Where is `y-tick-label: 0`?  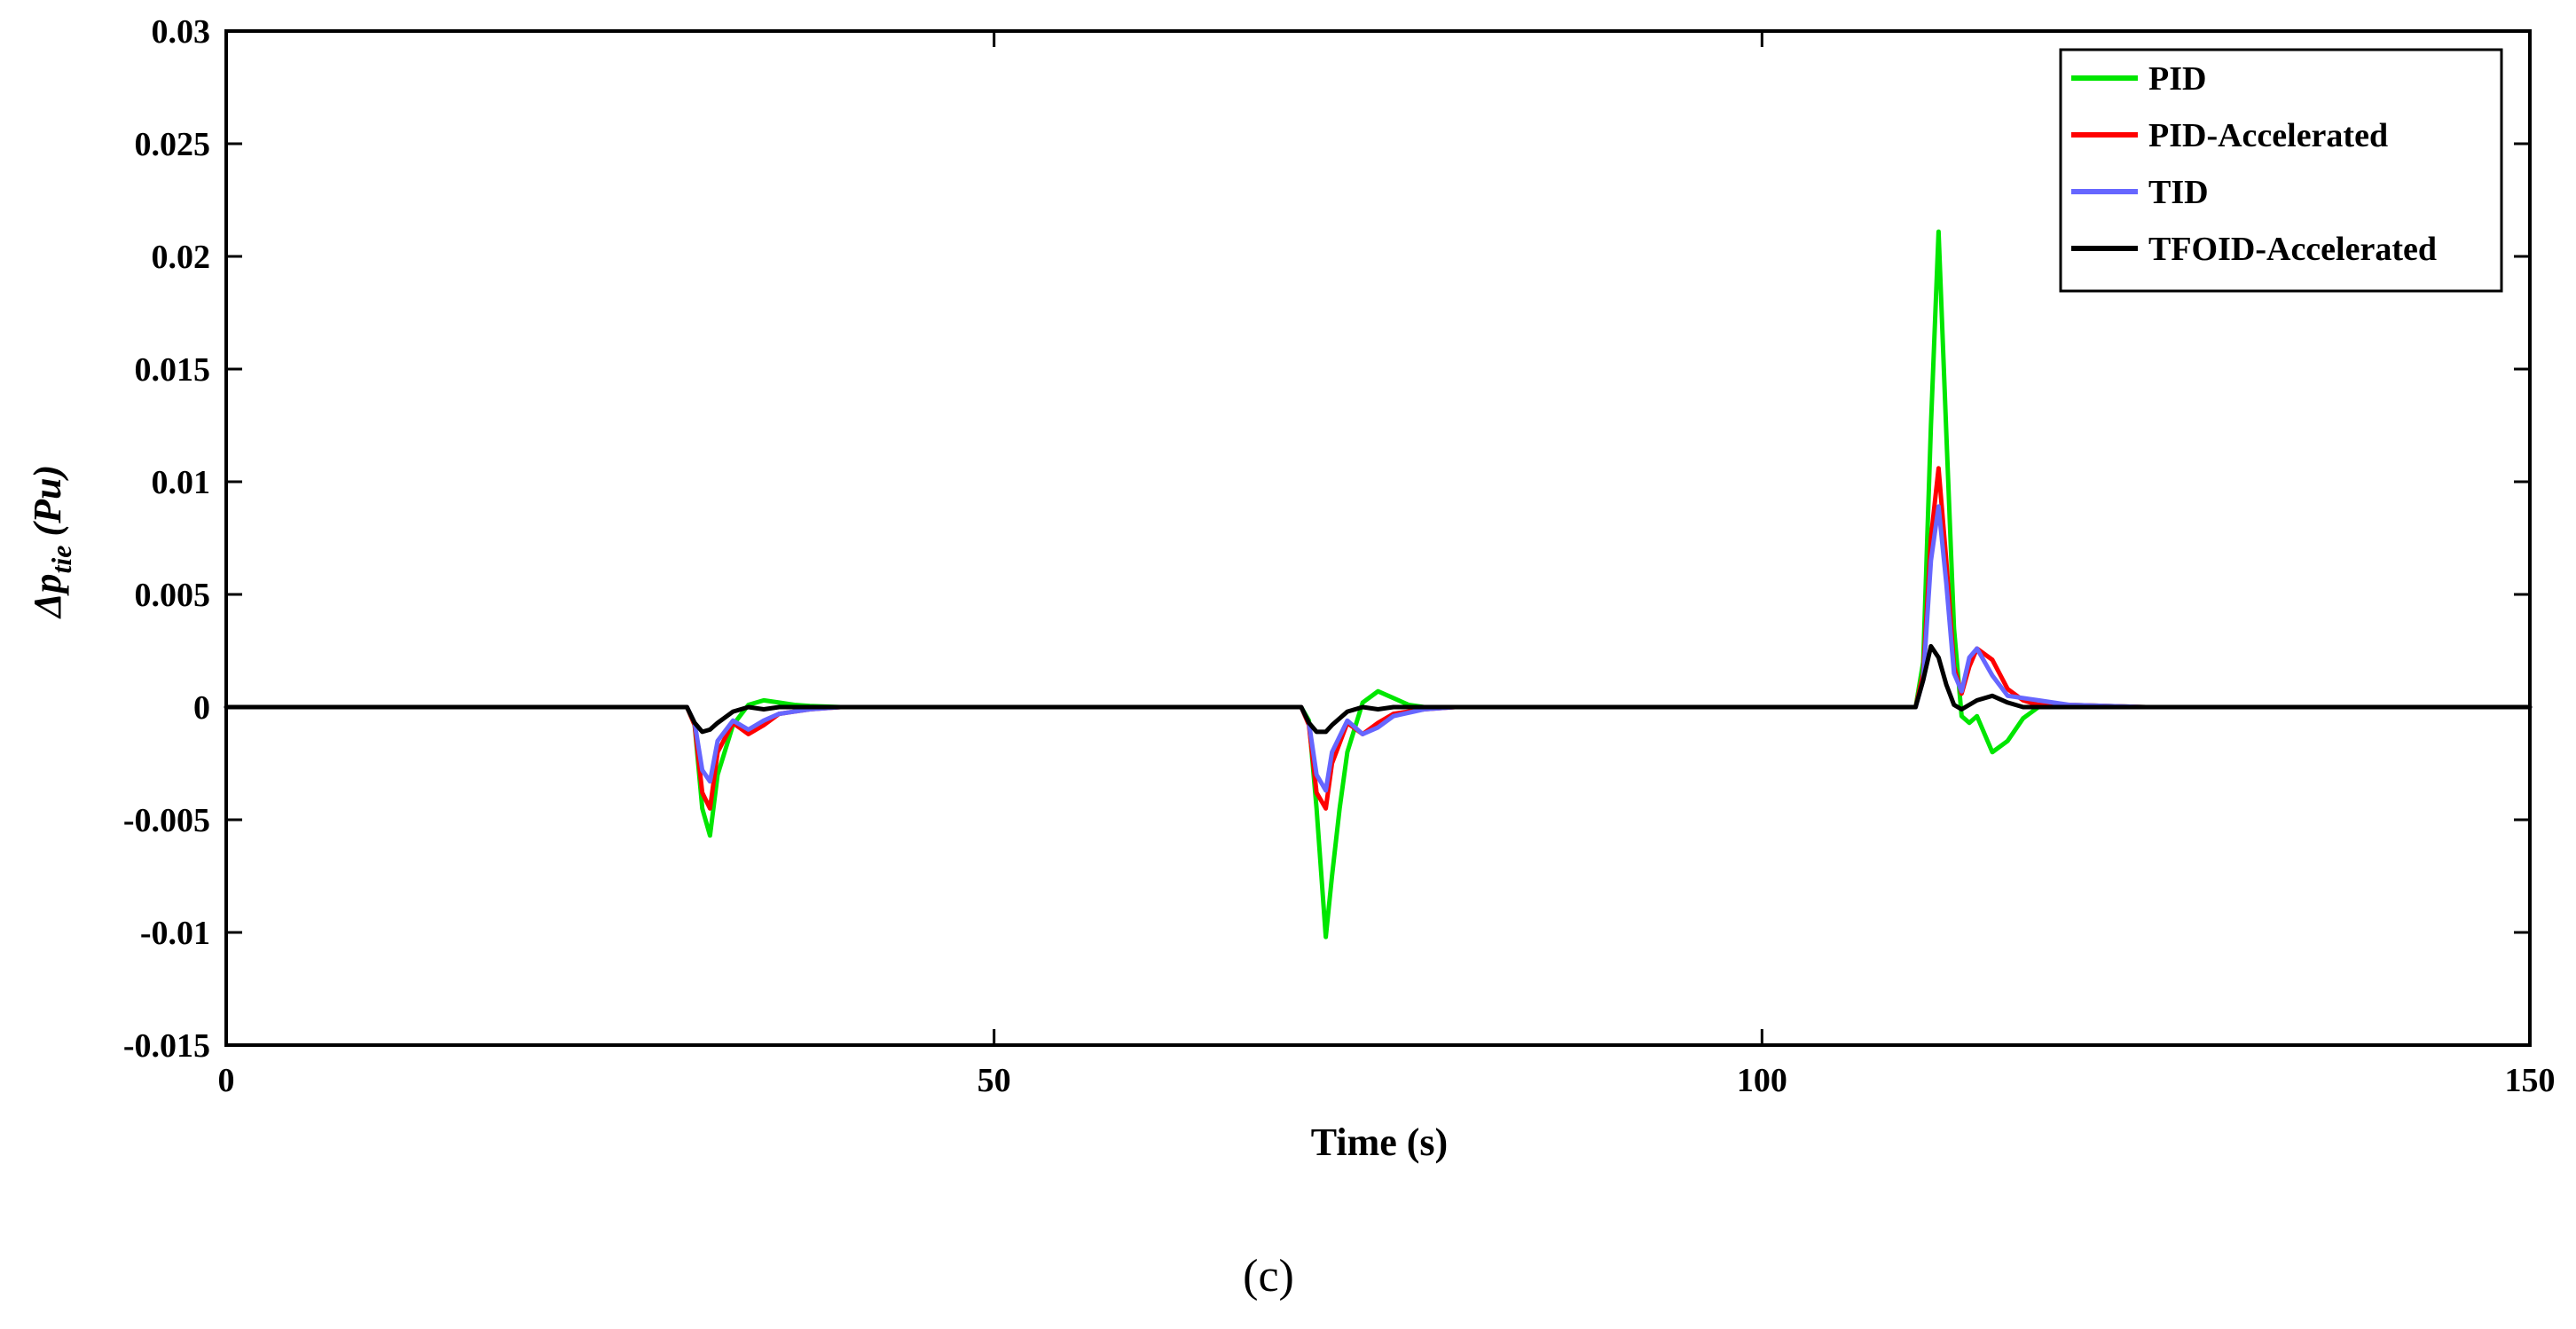 y-tick-label: 0 is located at coordinates (201, 708).